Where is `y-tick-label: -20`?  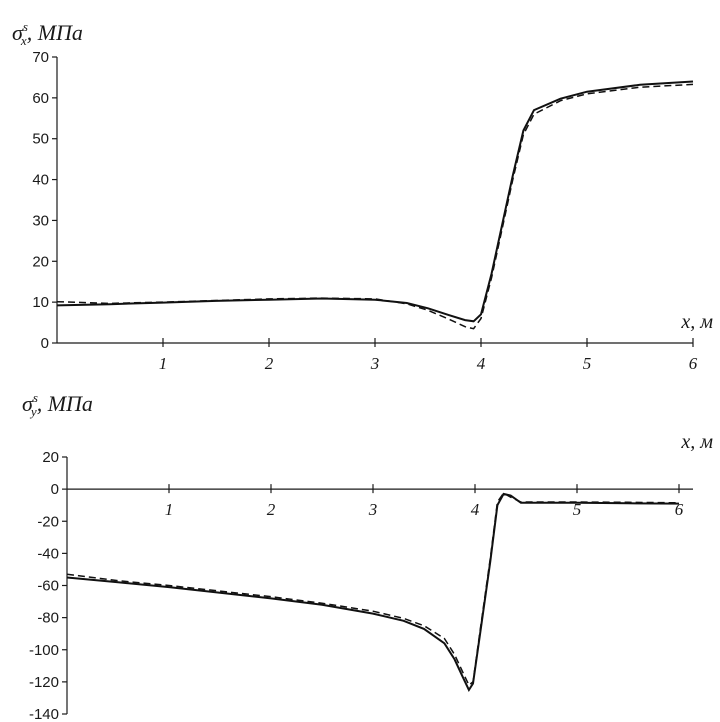
y-tick-label: -20 is located at coordinates (48, 521).